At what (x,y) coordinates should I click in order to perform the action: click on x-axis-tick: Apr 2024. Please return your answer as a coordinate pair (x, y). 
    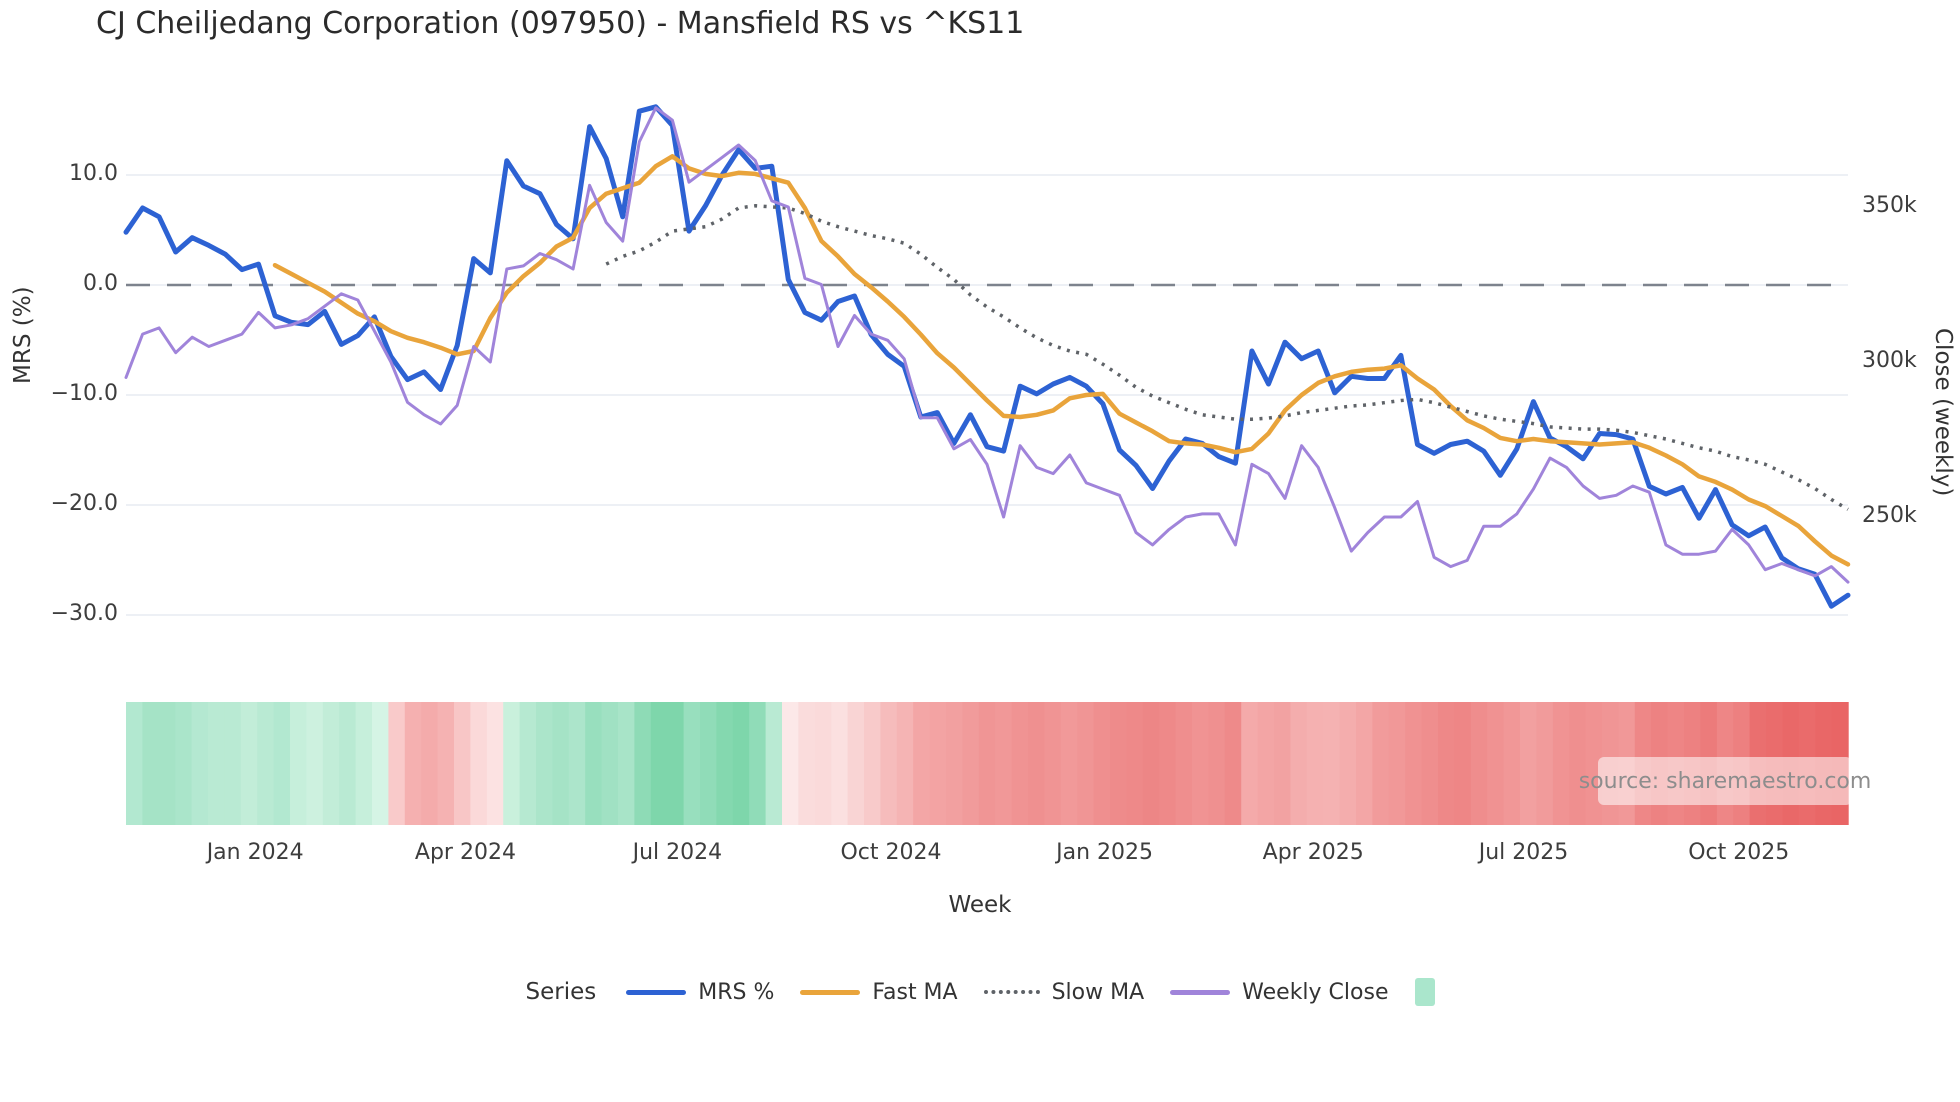
    Looking at the image, I should click on (465, 852).